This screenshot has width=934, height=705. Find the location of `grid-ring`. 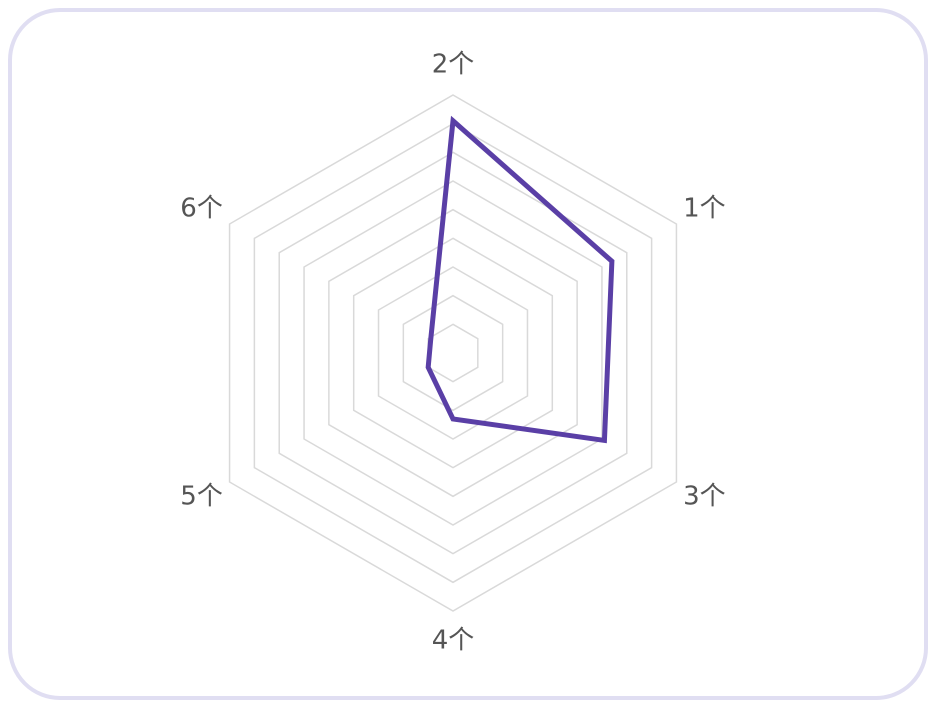

grid-ring is located at coordinates (453, 353).